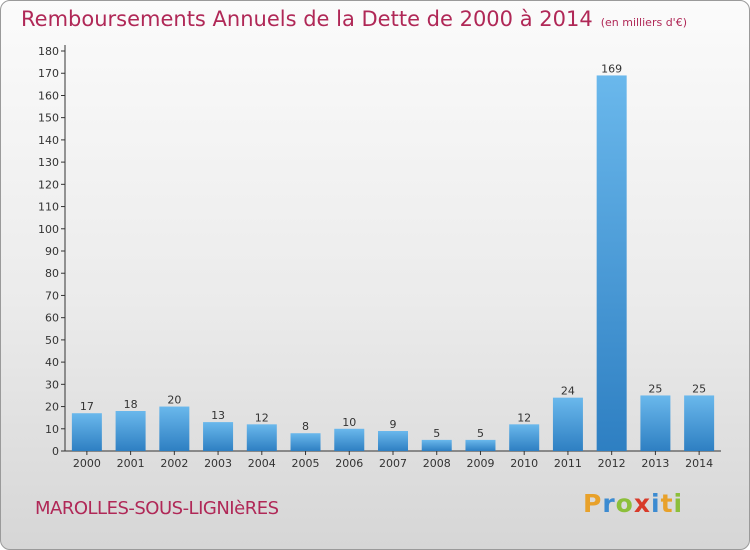  I want to click on data-label: 17, so click(87, 406).